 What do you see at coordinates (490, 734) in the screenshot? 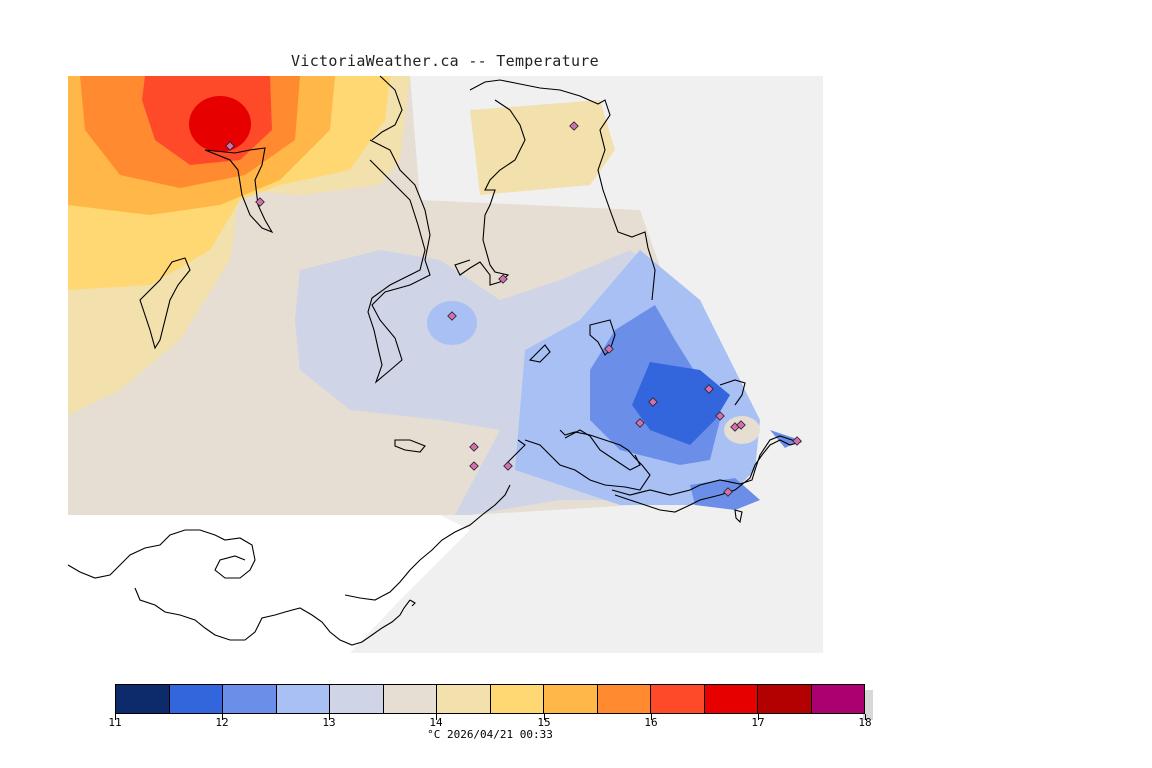
I see `timestamp-label: °C 2026/04/21 00:33` at bounding box center [490, 734].